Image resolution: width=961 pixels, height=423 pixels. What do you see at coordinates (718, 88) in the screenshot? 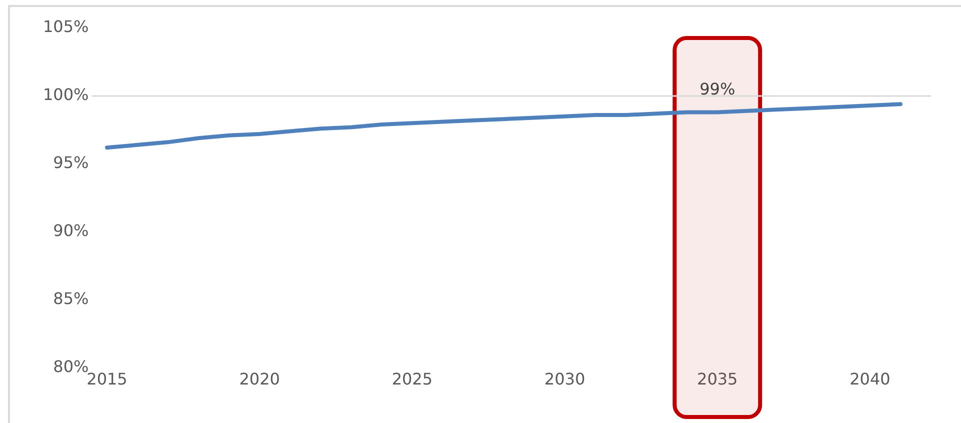
I see `annotation: 99%` at bounding box center [718, 88].